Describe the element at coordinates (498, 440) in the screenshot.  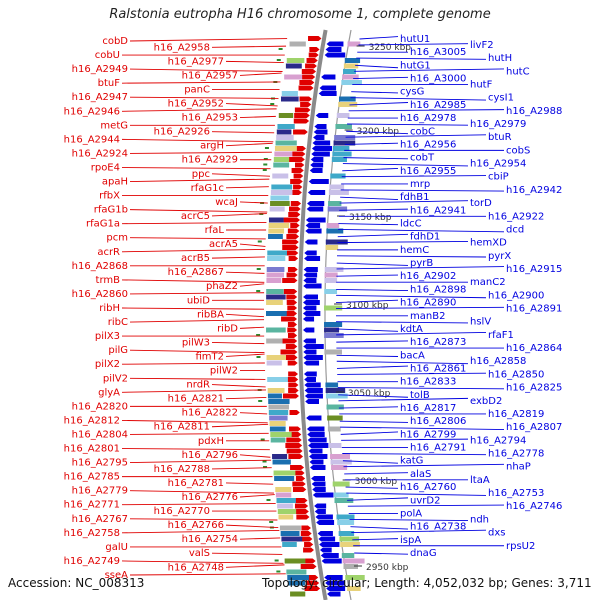
I see `gene-label: h16_A2794` at that location.